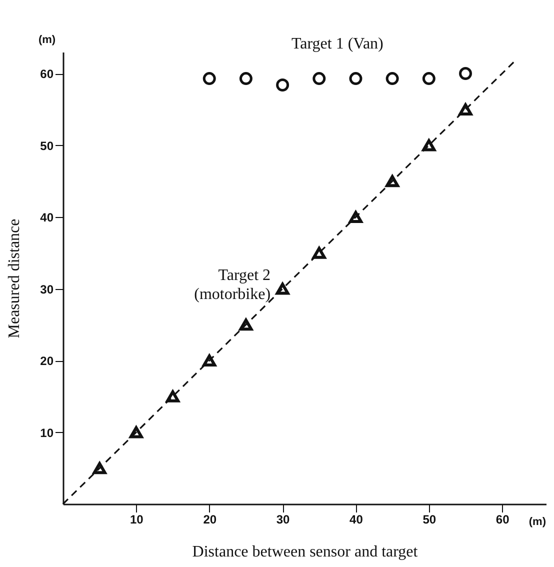 The image size is (554, 567). Describe the element at coordinates (47, 433) in the screenshot. I see `y-tick-label: 10` at that location.